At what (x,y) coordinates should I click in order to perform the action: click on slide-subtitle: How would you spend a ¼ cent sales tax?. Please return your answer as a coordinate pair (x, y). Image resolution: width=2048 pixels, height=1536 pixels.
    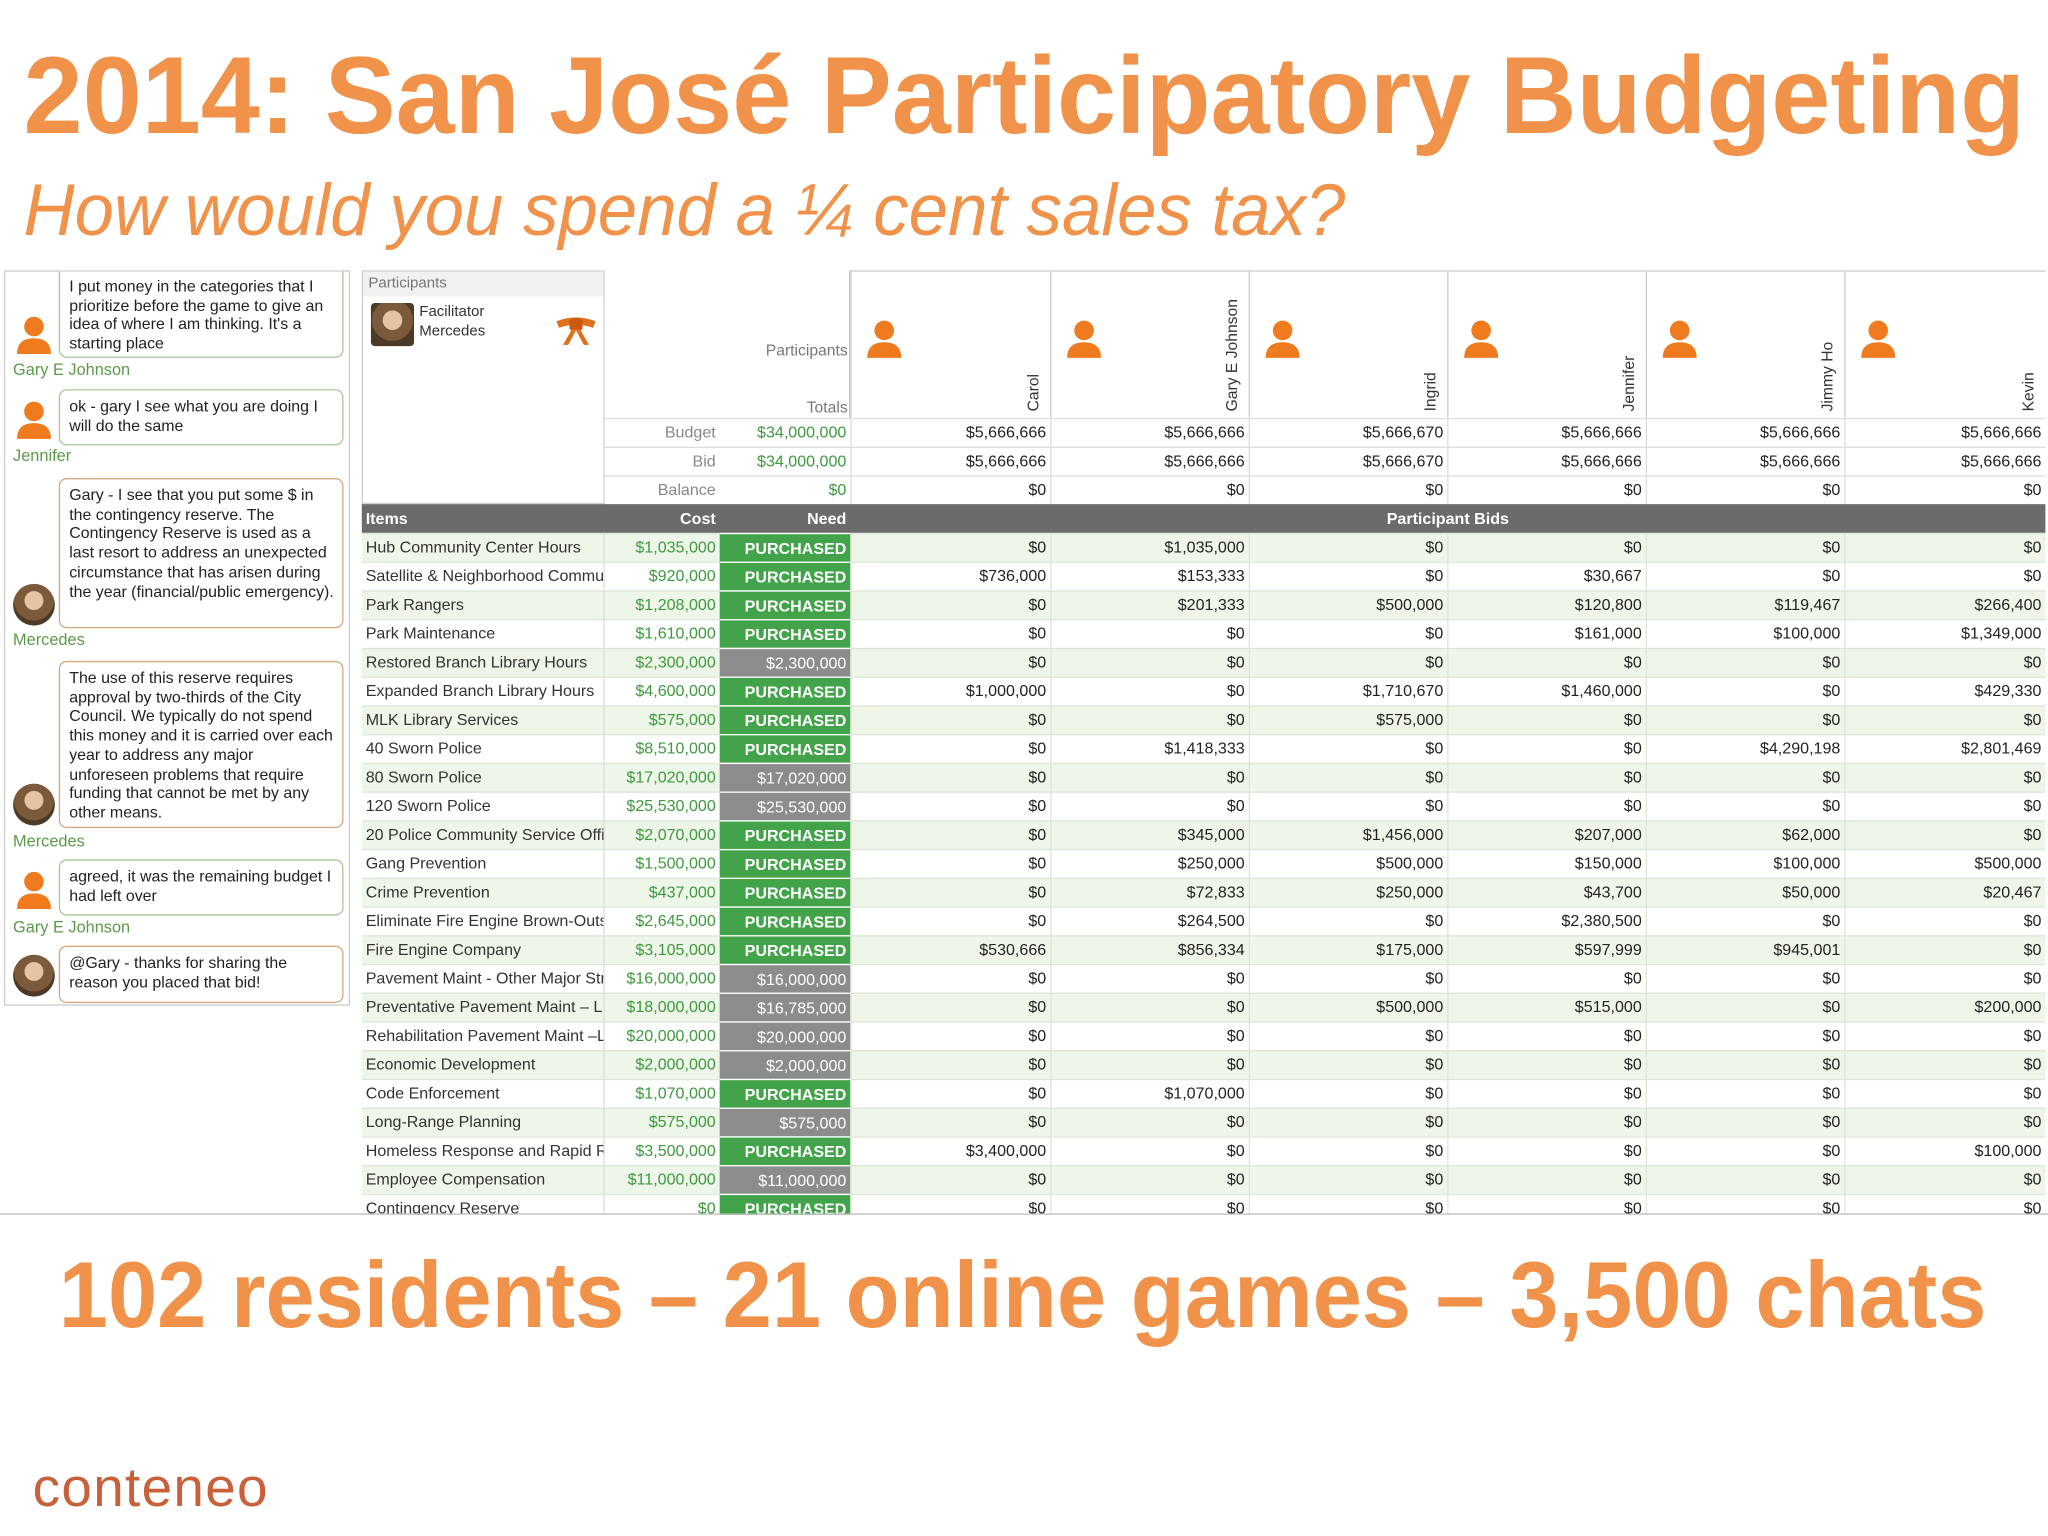
    Looking at the image, I should click on (684, 209).